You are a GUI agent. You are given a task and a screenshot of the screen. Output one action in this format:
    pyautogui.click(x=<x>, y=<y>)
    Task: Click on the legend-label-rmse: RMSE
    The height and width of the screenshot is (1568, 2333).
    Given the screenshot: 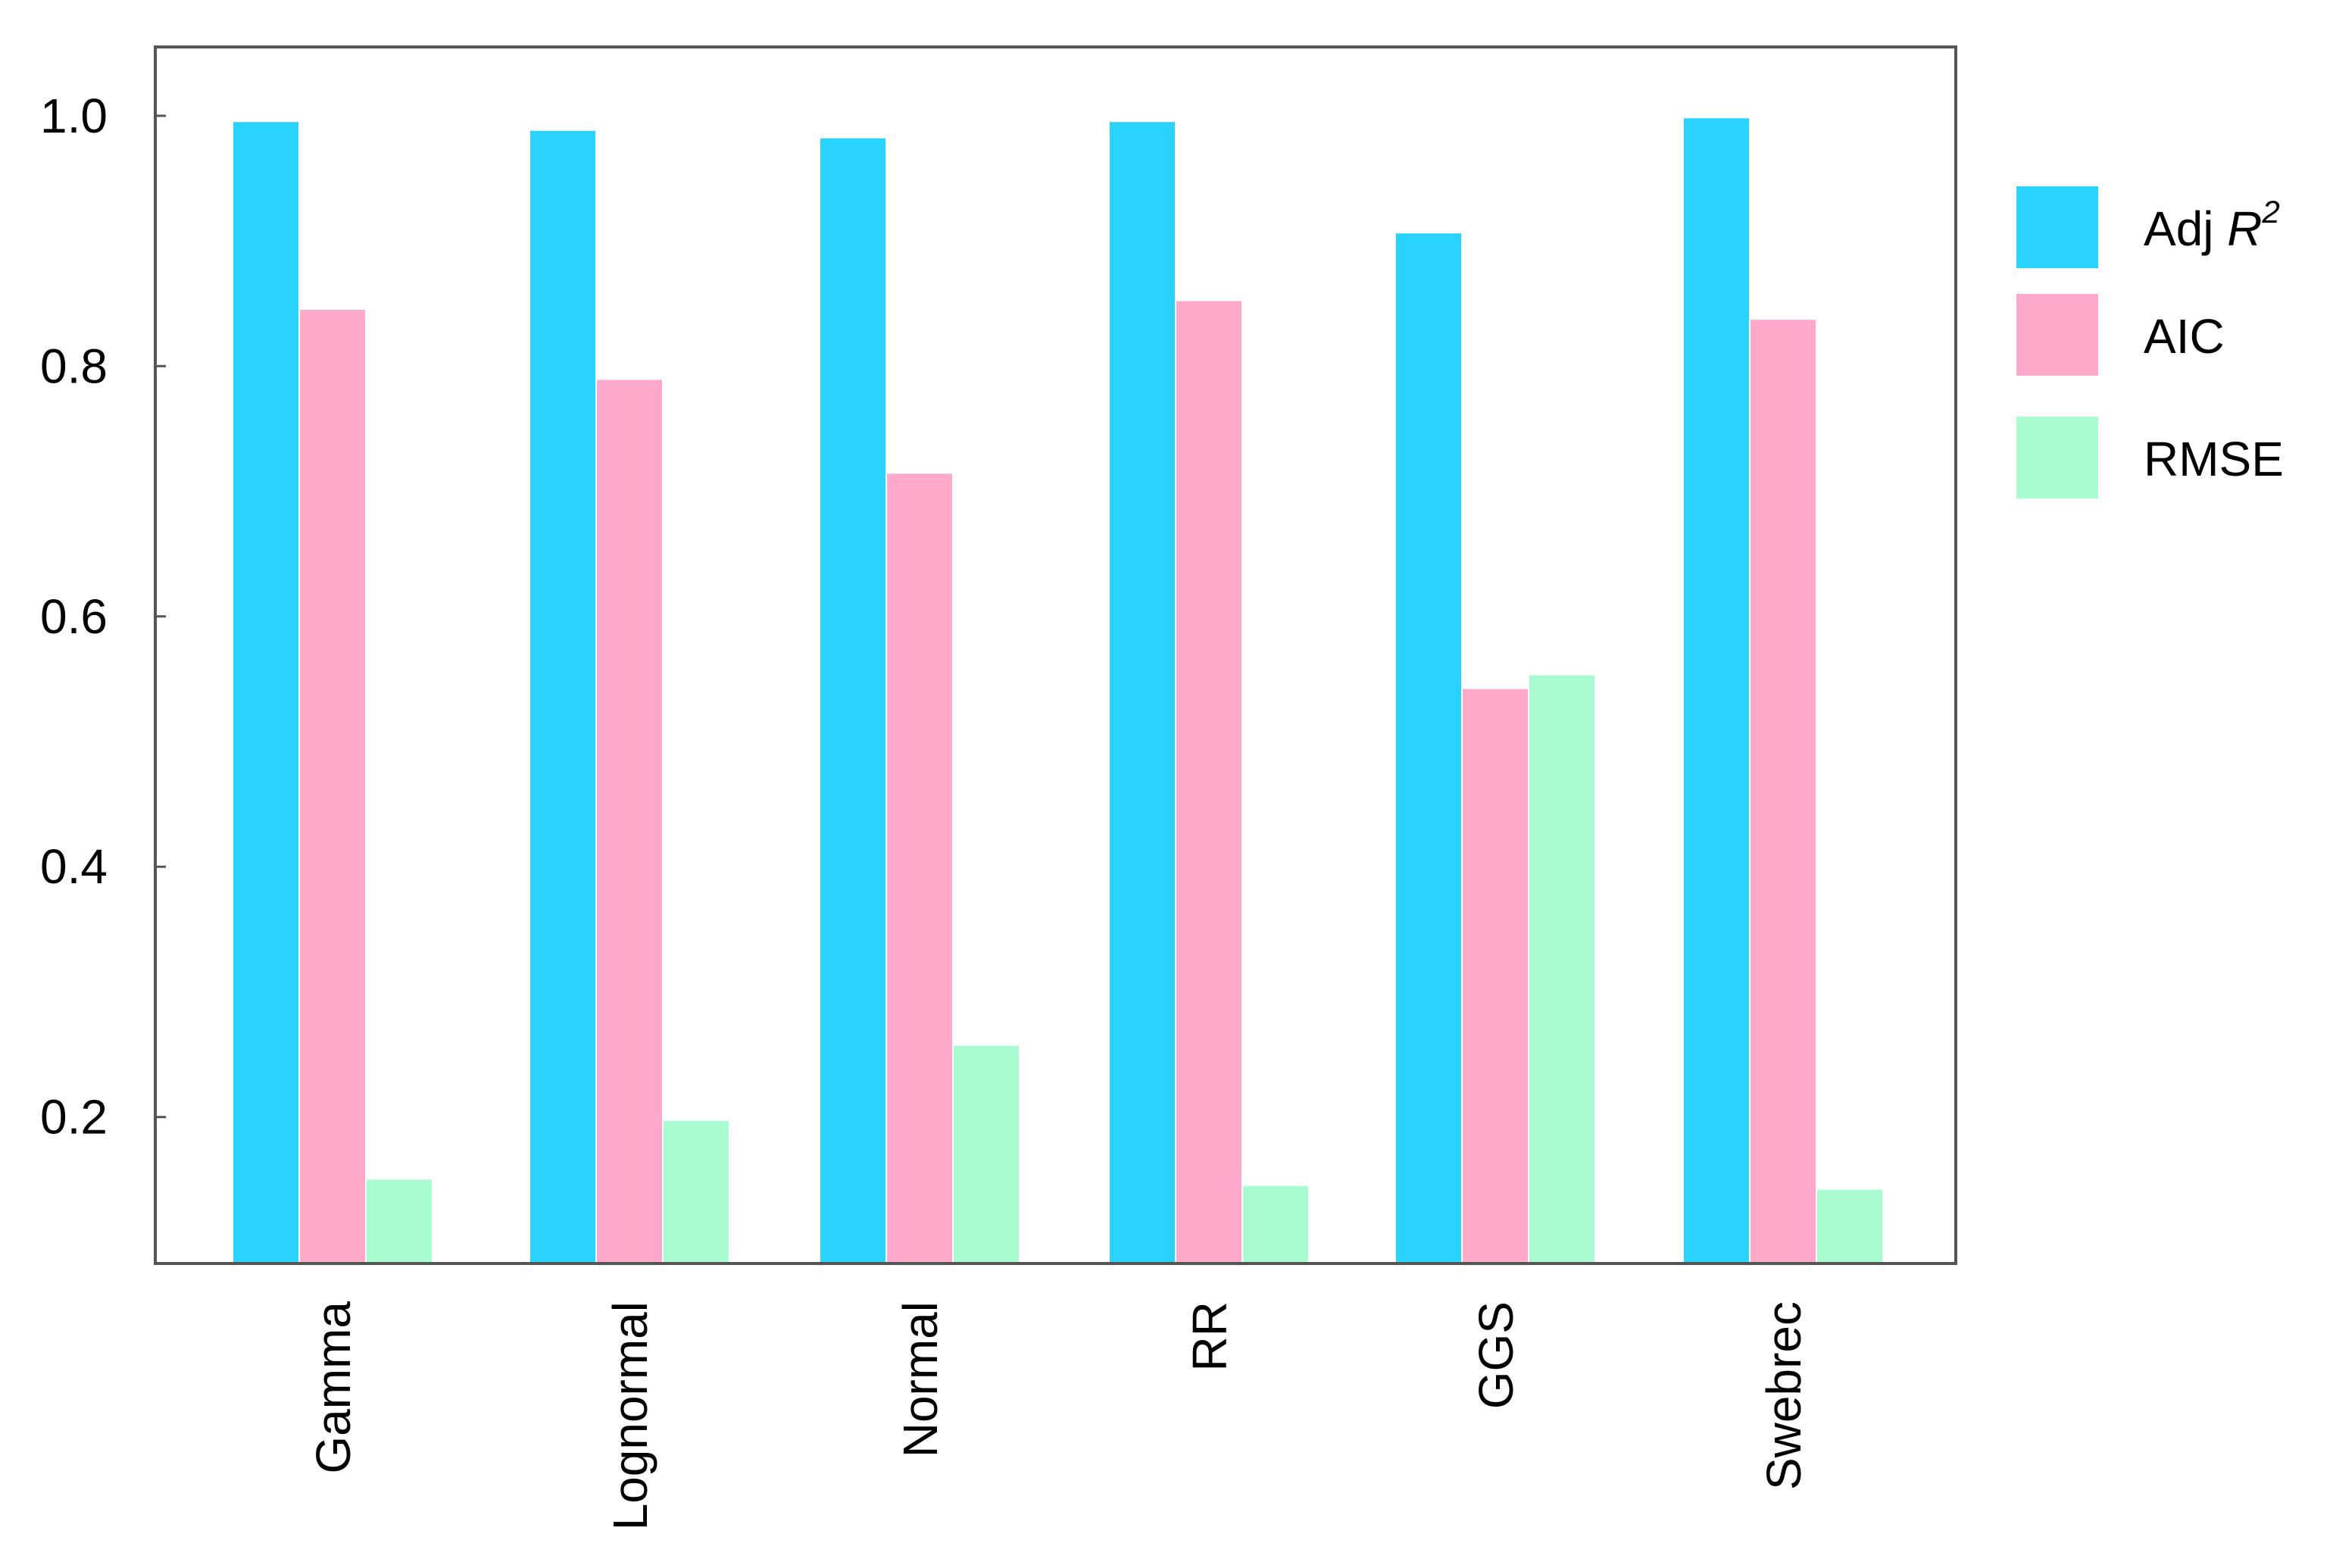 What is the action you would take?
    pyautogui.click(x=2214, y=459)
    